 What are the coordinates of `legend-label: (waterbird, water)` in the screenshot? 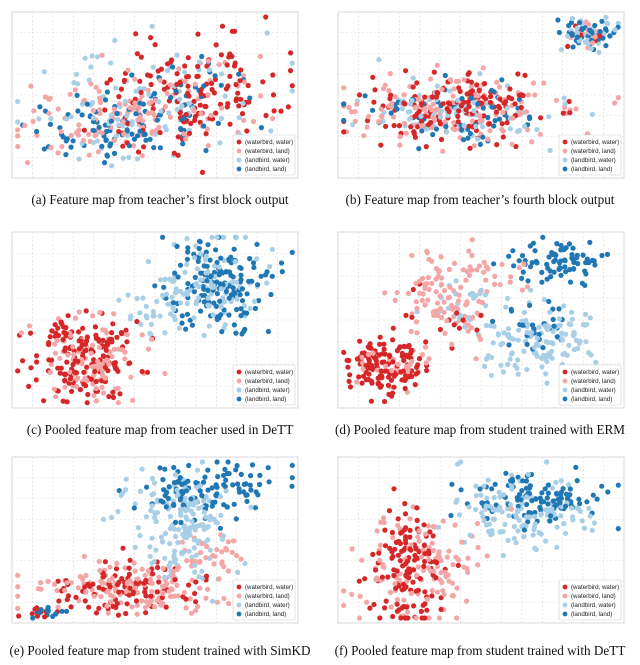 It's located at (595, 587).